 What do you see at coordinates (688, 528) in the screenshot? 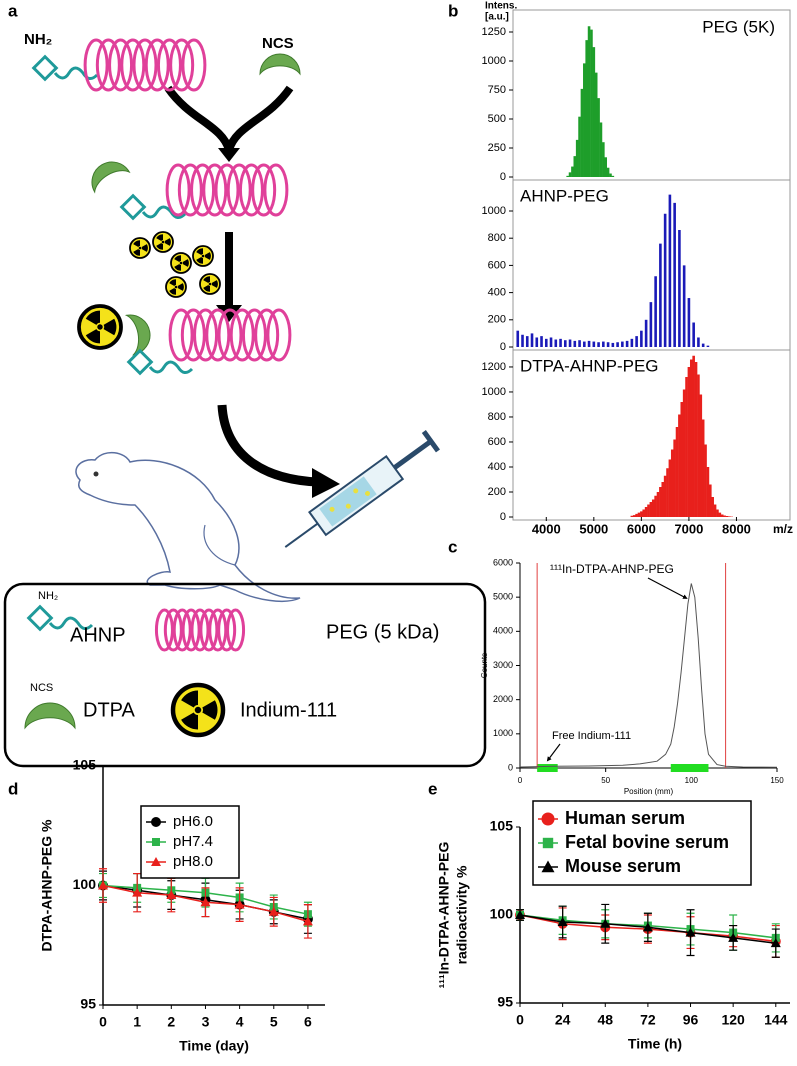
I see `x-tick-label: 7000` at bounding box center [688, 528].